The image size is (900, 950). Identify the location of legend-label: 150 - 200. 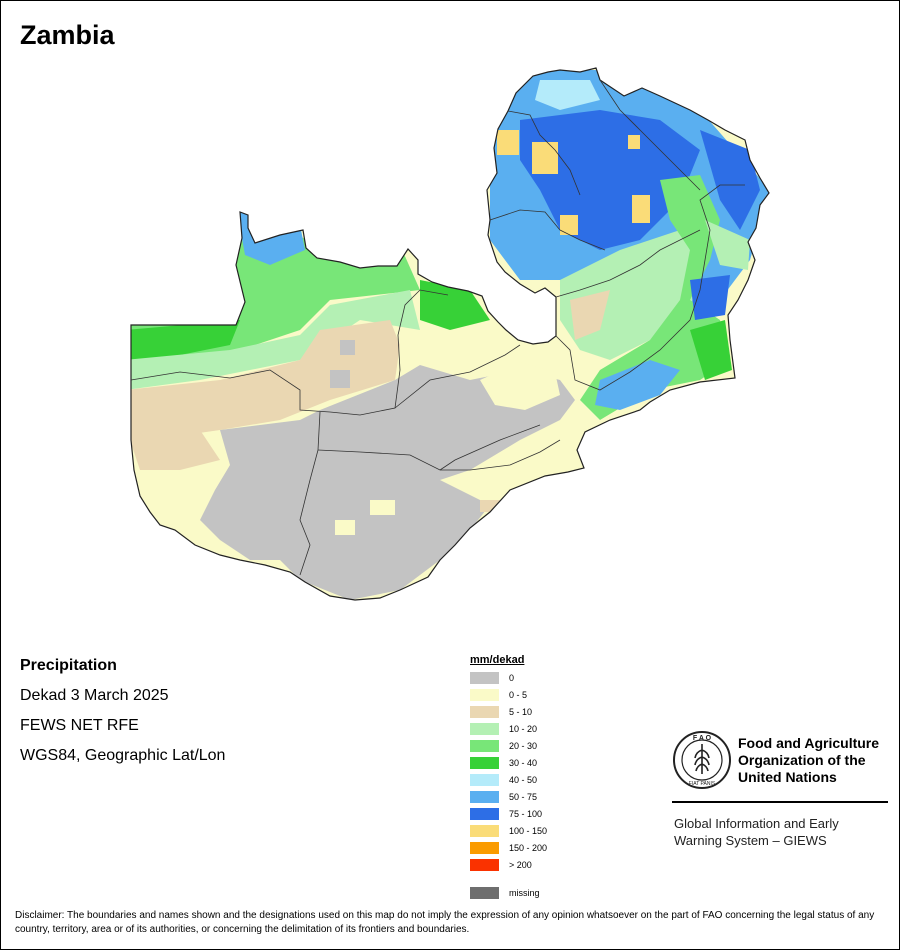
(528, 847).